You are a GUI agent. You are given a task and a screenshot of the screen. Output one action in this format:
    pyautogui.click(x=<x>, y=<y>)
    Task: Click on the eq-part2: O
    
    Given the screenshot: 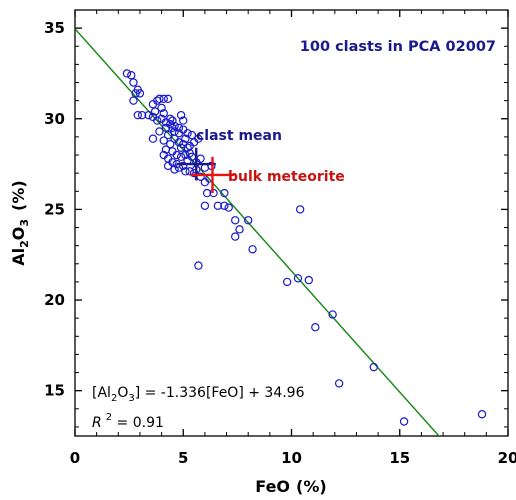 What is the action you would take?
    pyautogui.click(x=122, y=393)
    